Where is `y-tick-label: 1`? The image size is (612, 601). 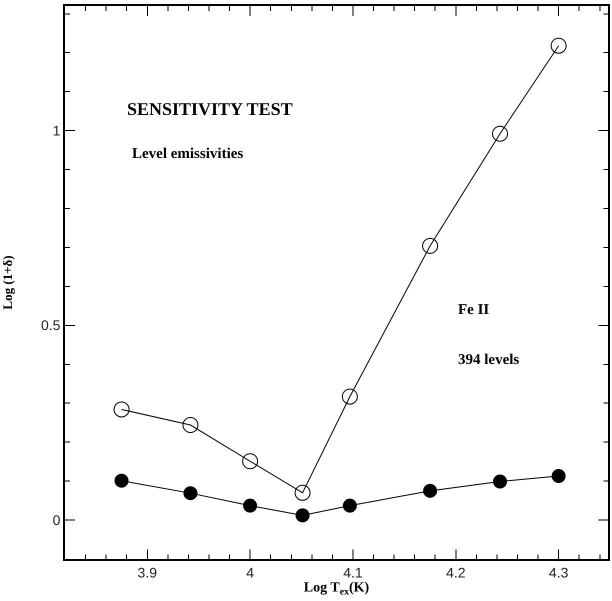
y-tick-label: 1 is located at coordinates (56, 130).